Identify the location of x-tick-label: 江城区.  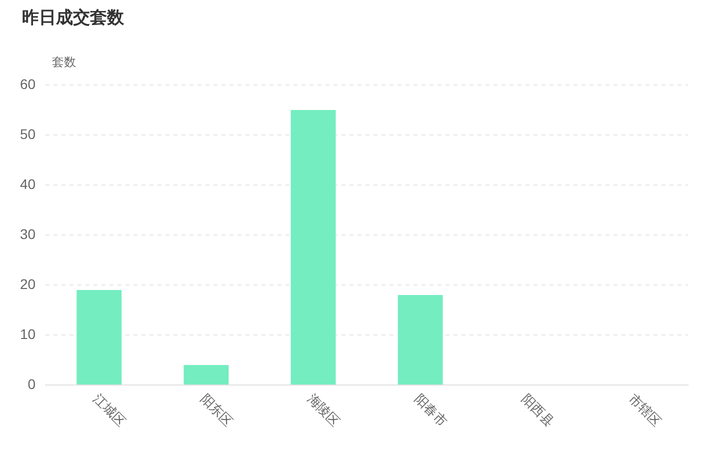
(109, 411).